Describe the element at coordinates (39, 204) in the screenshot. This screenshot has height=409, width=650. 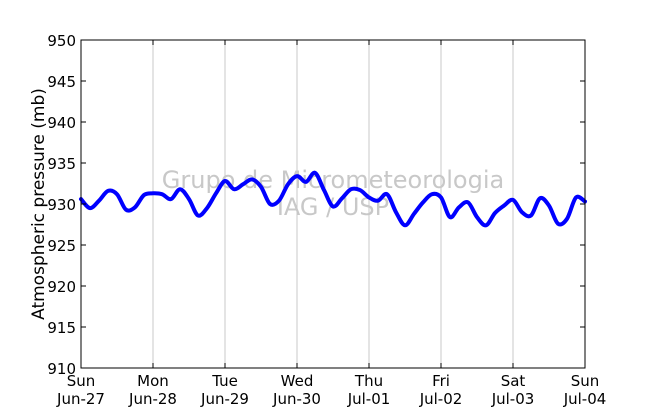
I see `y-axis-label: Atmospheric pressure (mb)` at that location.